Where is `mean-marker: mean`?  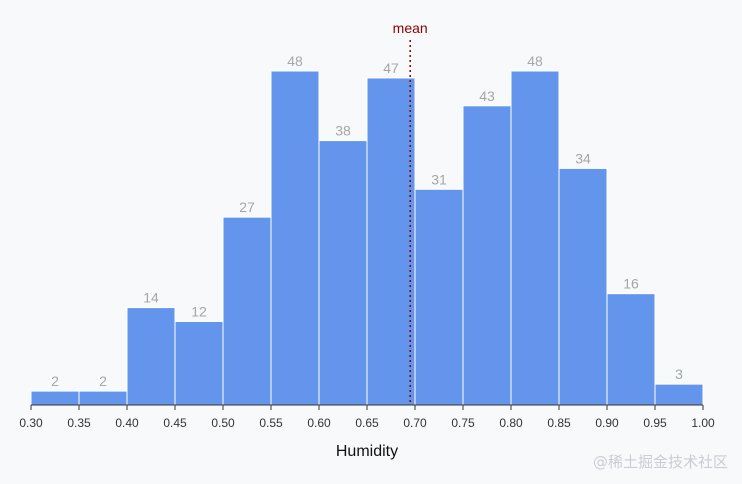
mean-marker: mean is located at coordinates (410, 212).